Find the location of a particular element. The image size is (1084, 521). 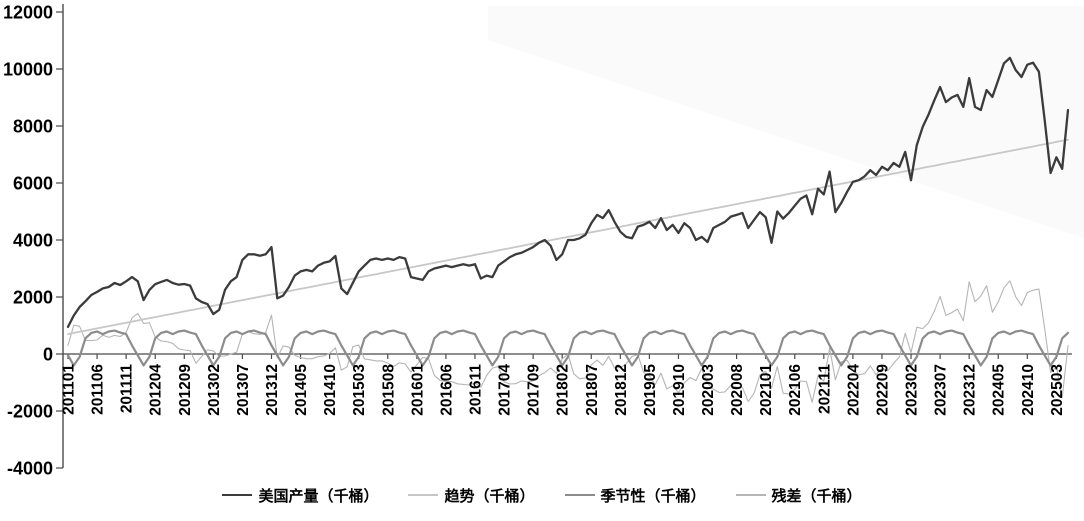

x-tick-label: 202209 is located at coordinates (882, 390).